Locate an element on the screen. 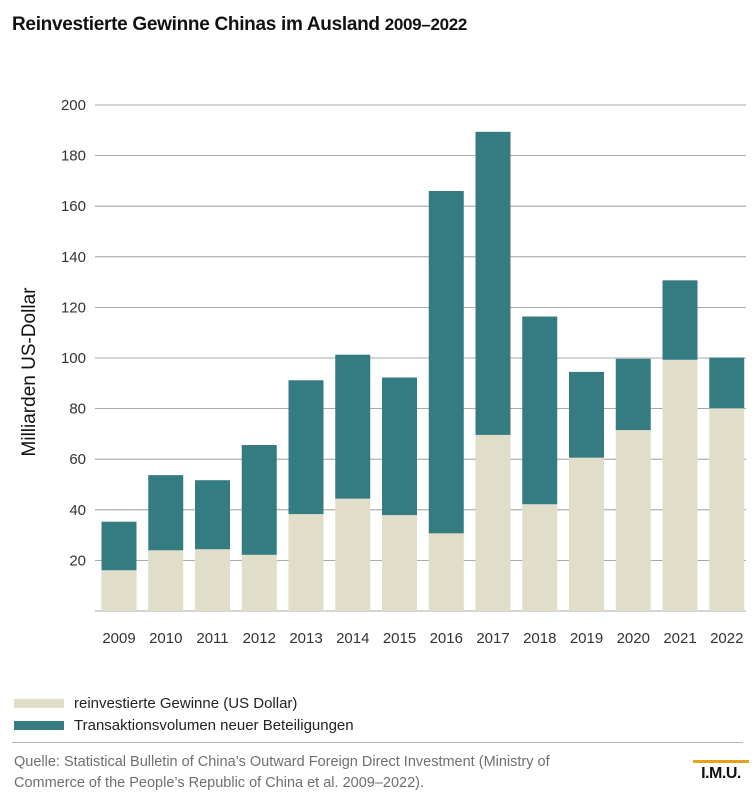  y-tick-label: 160 is located at coordinates (73, 206).